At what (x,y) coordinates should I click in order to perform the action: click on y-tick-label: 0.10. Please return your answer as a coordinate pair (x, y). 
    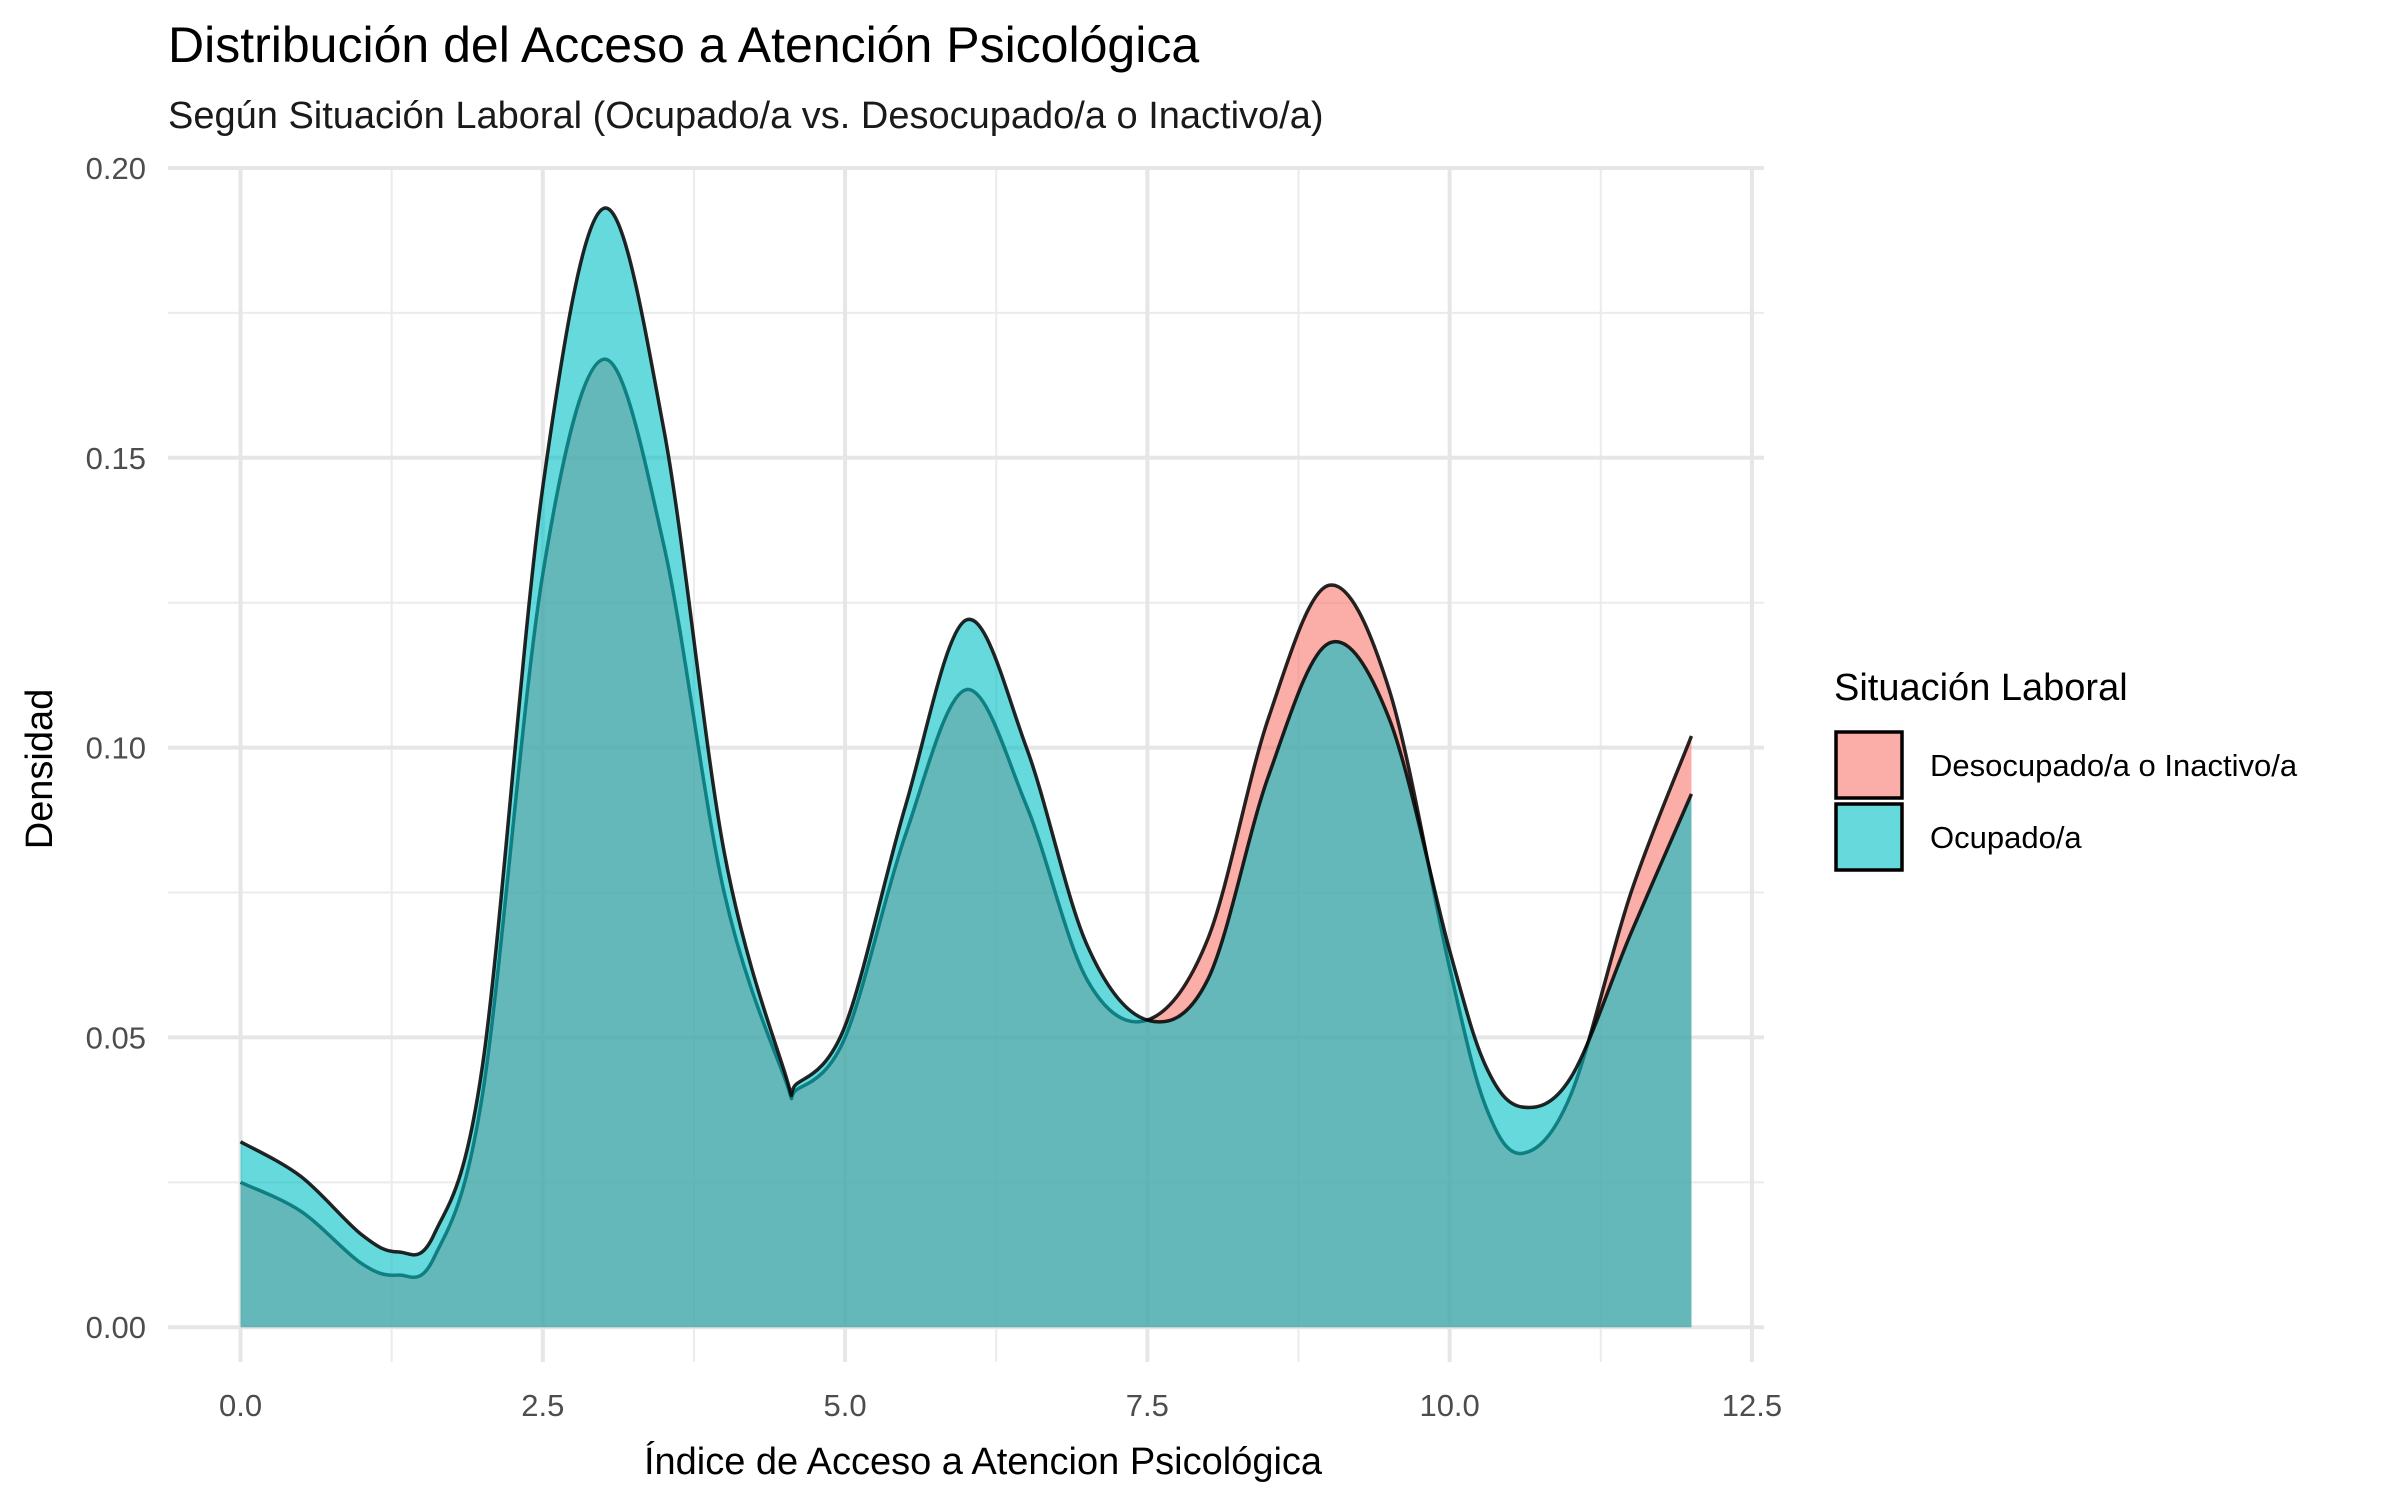
    Looking at the image, I should click on (116, 748).